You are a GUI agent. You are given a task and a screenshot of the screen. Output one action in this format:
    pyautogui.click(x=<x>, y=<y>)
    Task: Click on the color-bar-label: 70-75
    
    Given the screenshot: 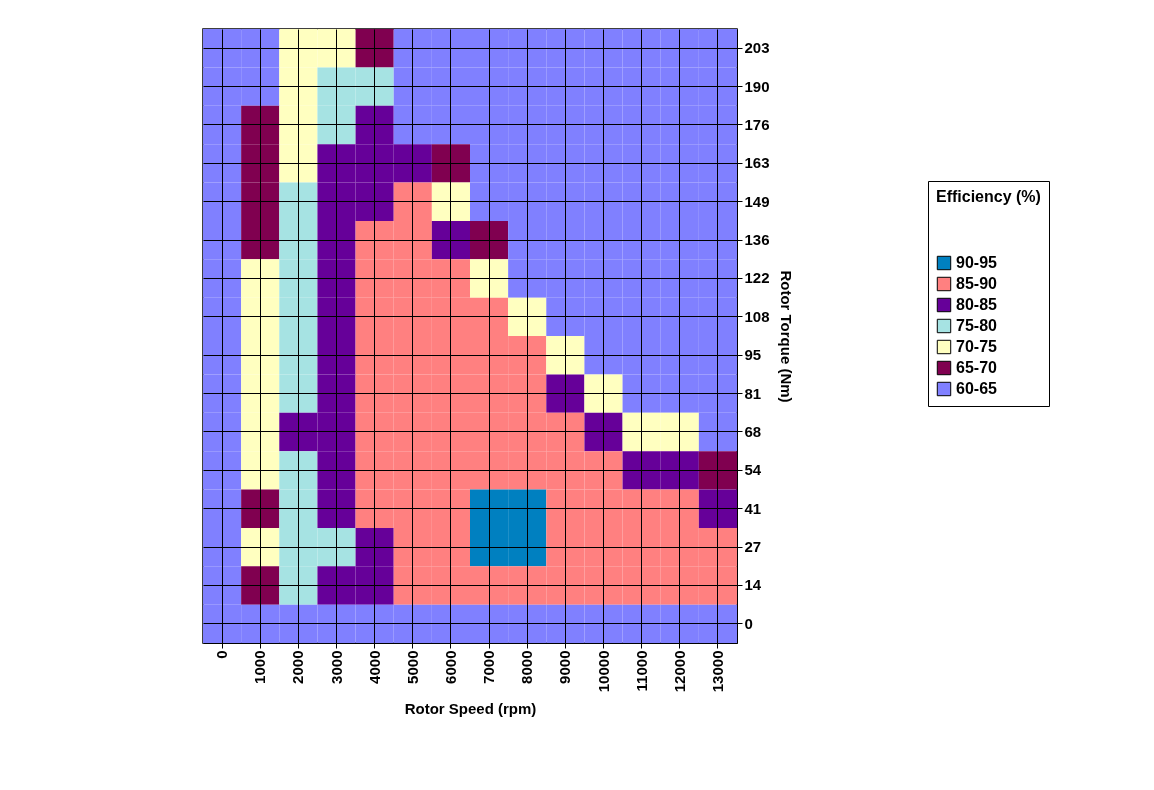 What is the action you would take?
    pyautogui.click(x=977, y=346)
    